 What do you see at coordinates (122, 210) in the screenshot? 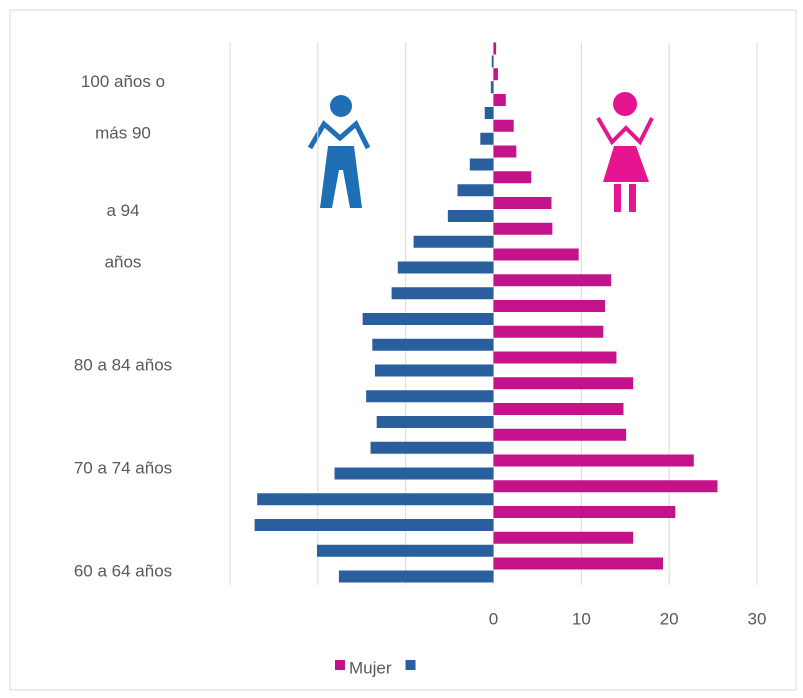
I see `y-tick-label: a 94` at bounding box center [122, 210].